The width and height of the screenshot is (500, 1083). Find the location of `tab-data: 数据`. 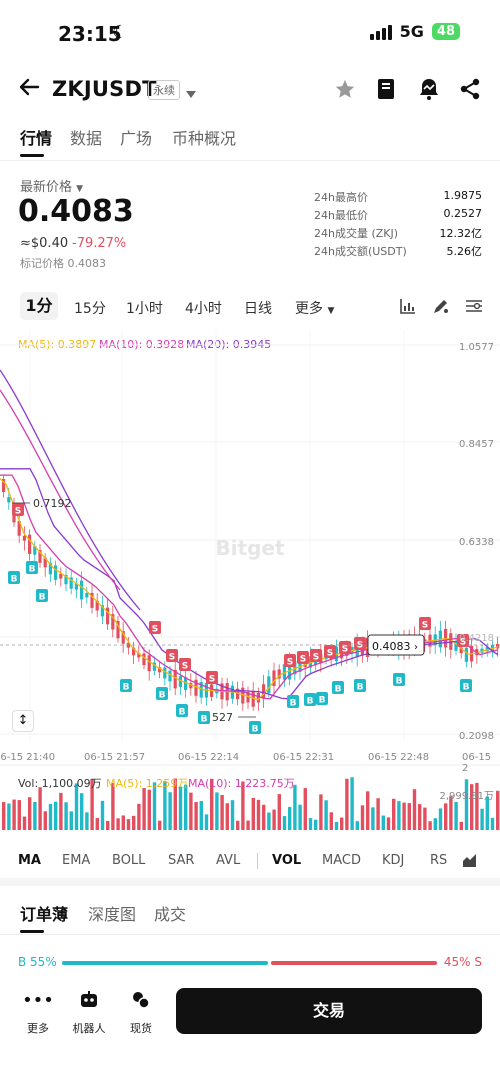

tab-data: 数据 is located at coordinates (86, 138).